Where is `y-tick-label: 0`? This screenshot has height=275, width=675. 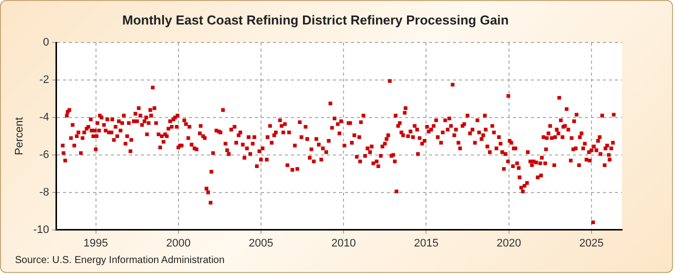 y-tick-label: 0 is located at coordinates (46, 42).